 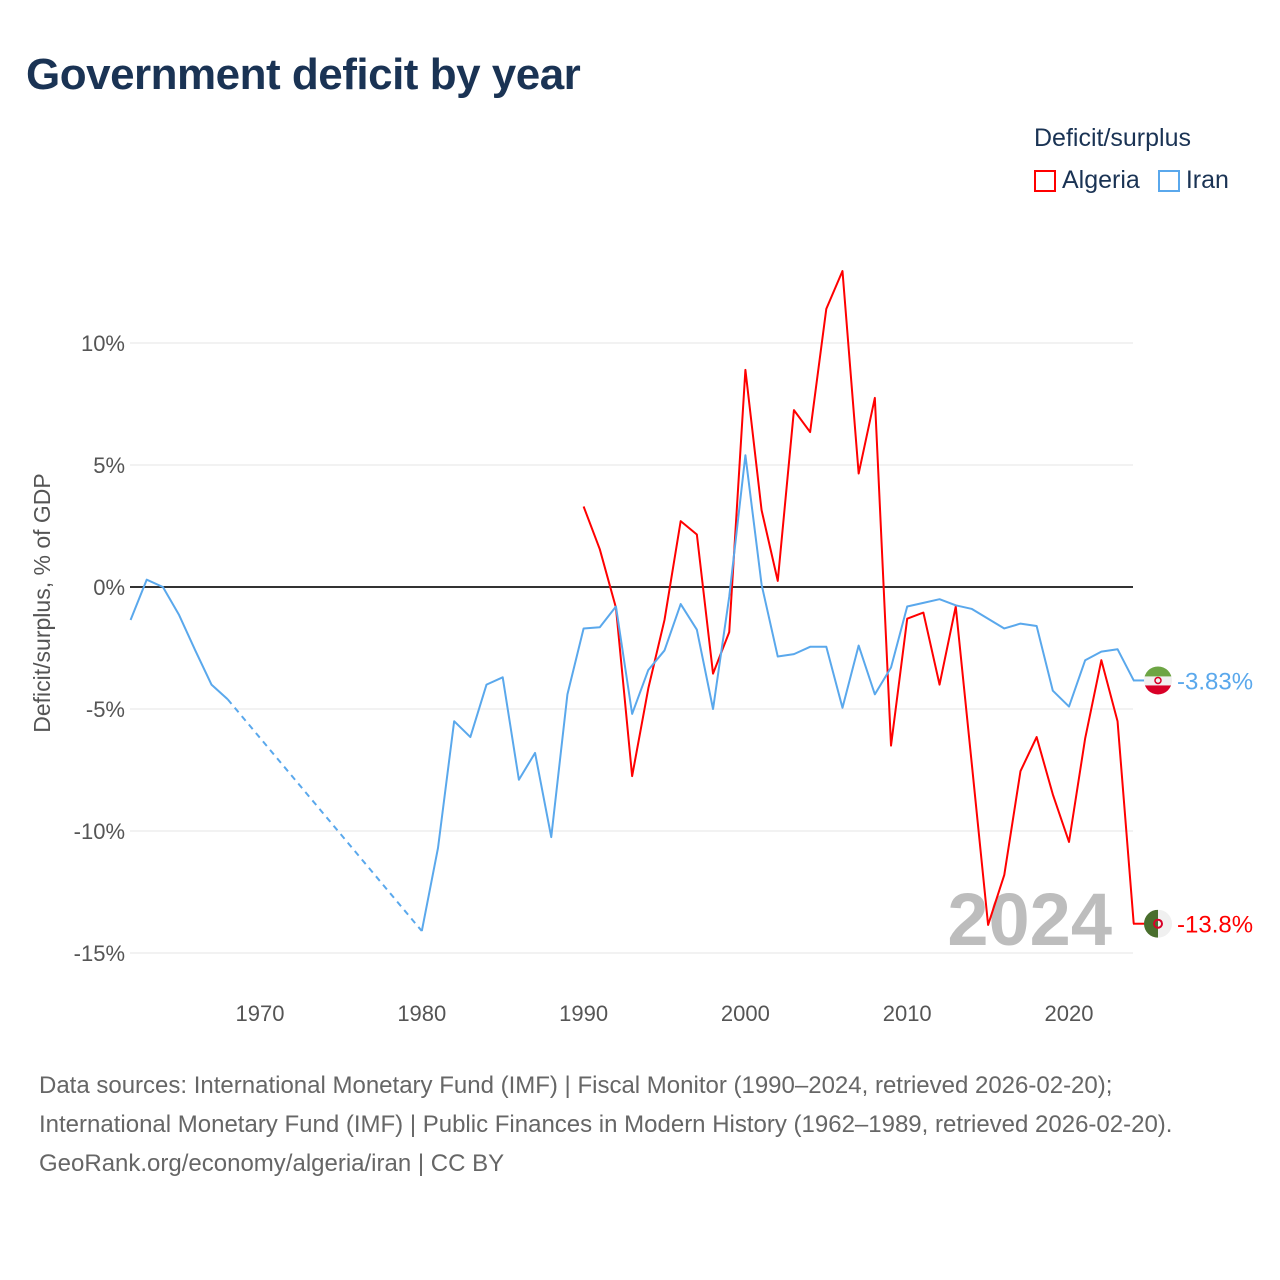 What do you see at coordinates (1215, 925) in the screenshot?
I see `end-value-label-algeria: -13.8%` at bounding box center [1215, 925].